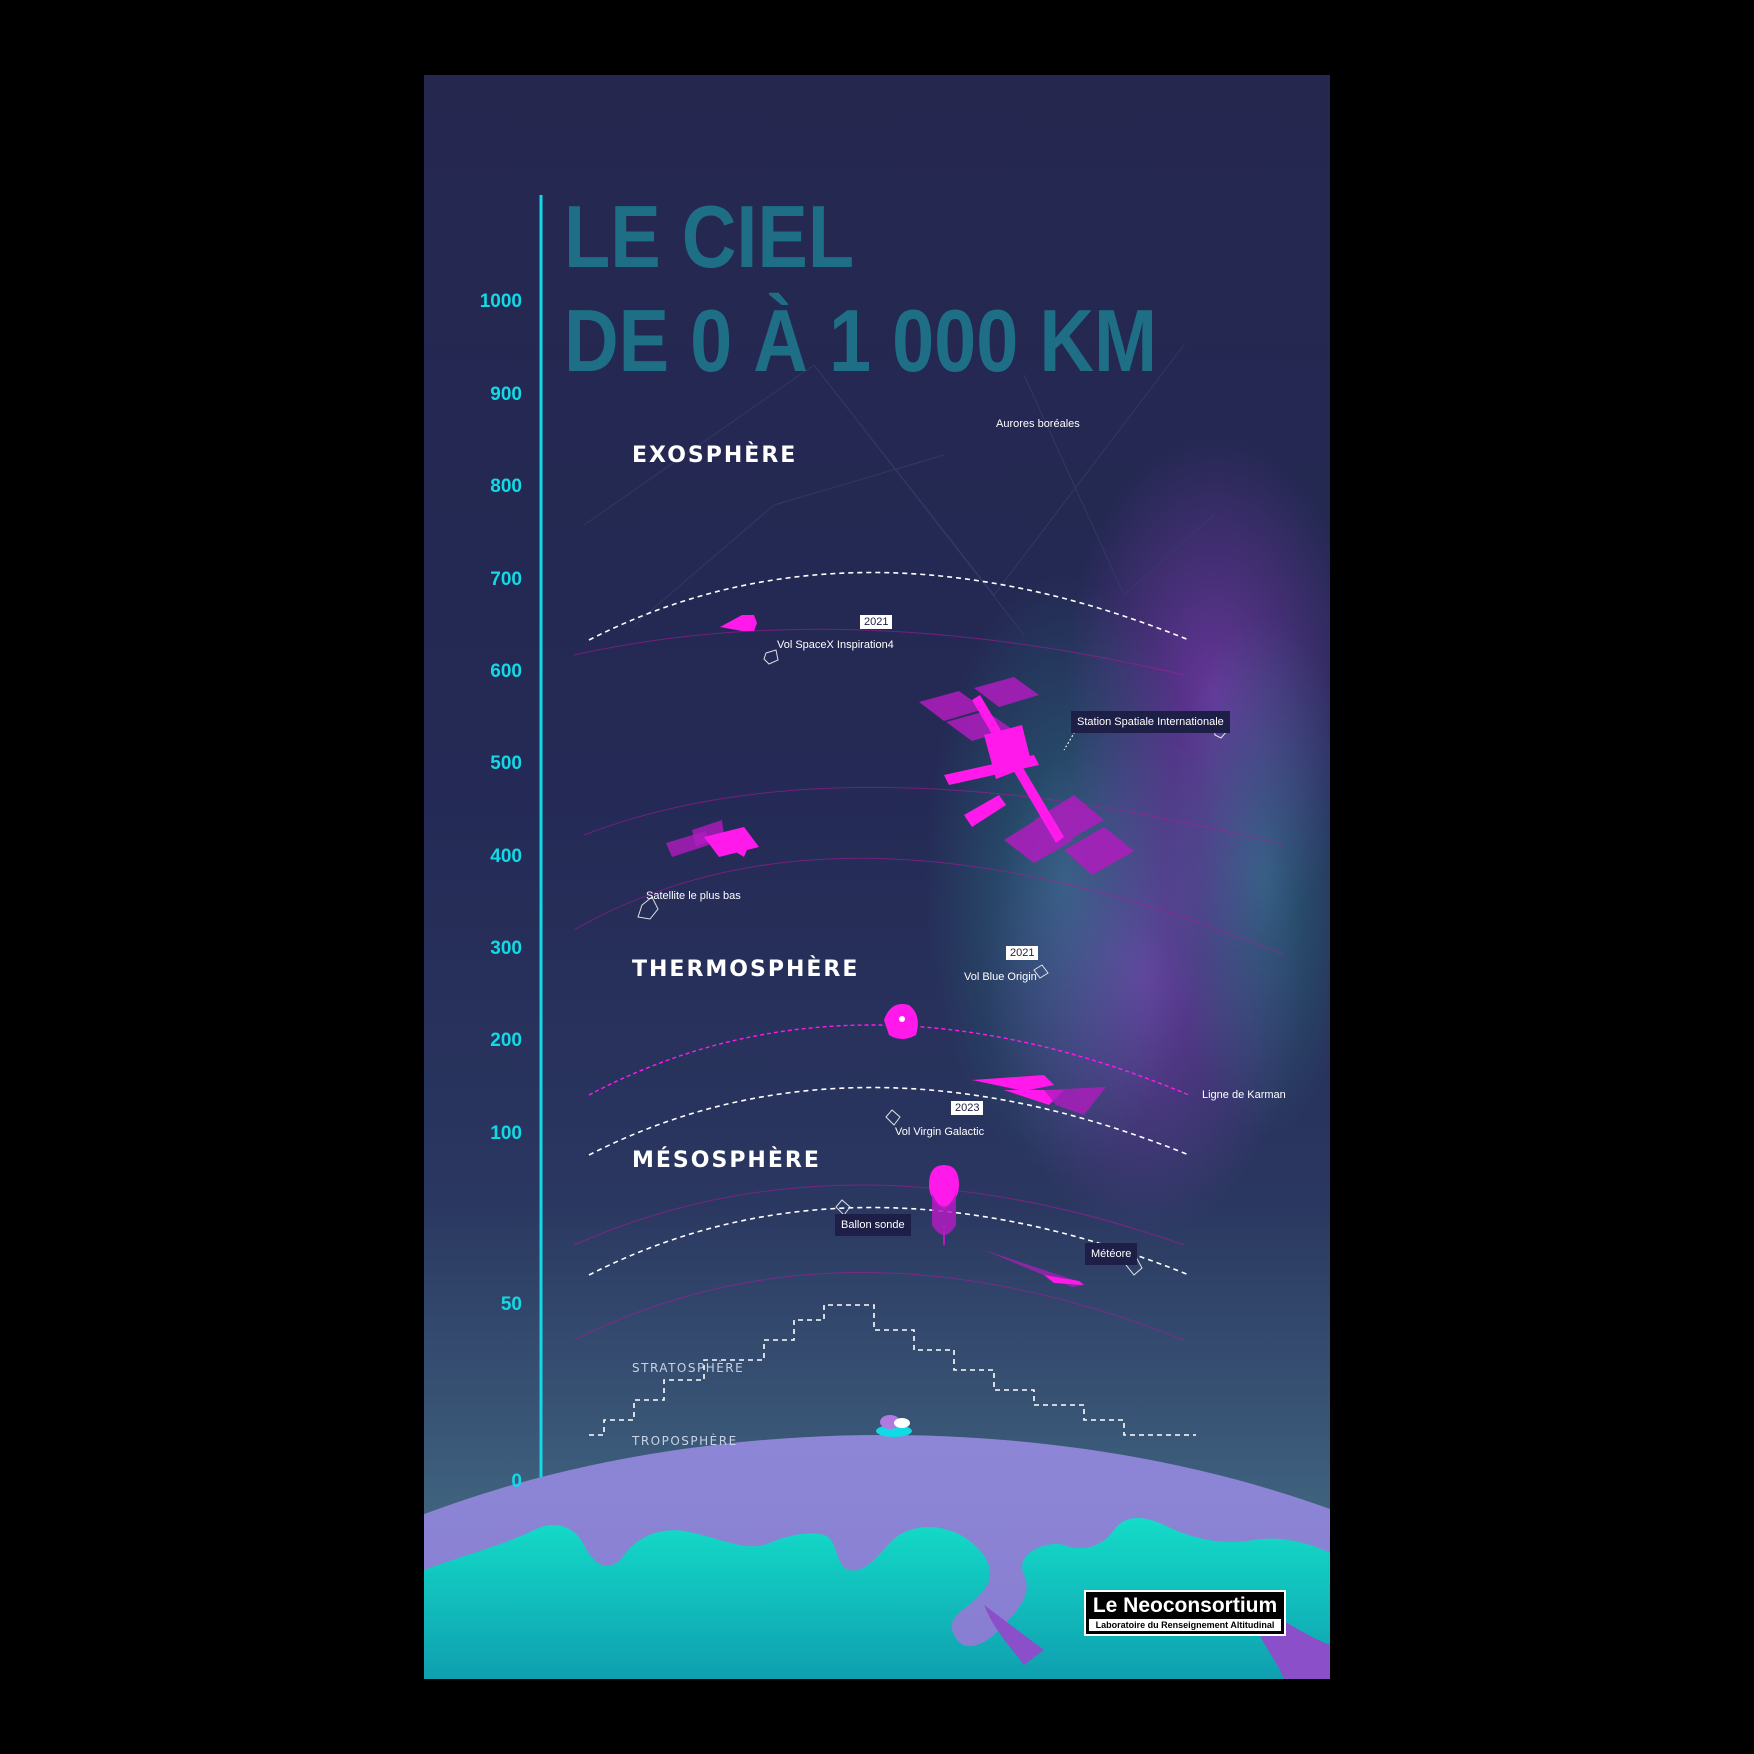  Describe the element at coordinates (877, 1598) in the screenshot. I see `earth-land` at that location.